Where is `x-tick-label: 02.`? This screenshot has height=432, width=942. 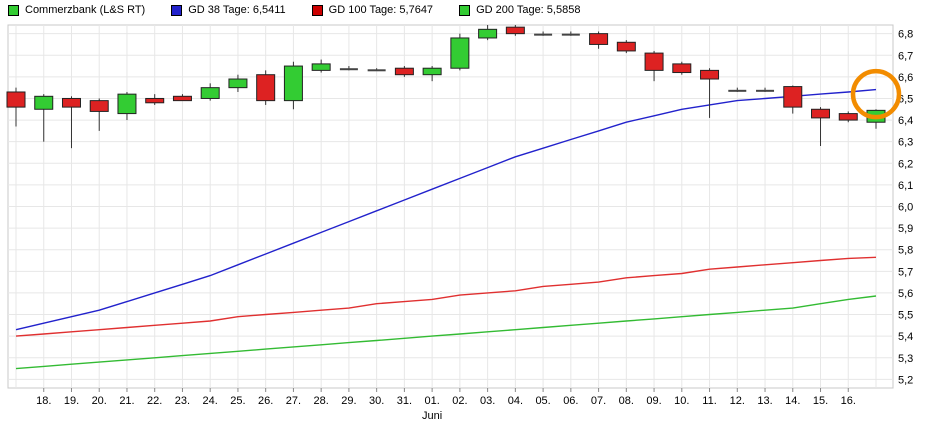 x-tick-label: 02. is located at coordinates (459, 401).